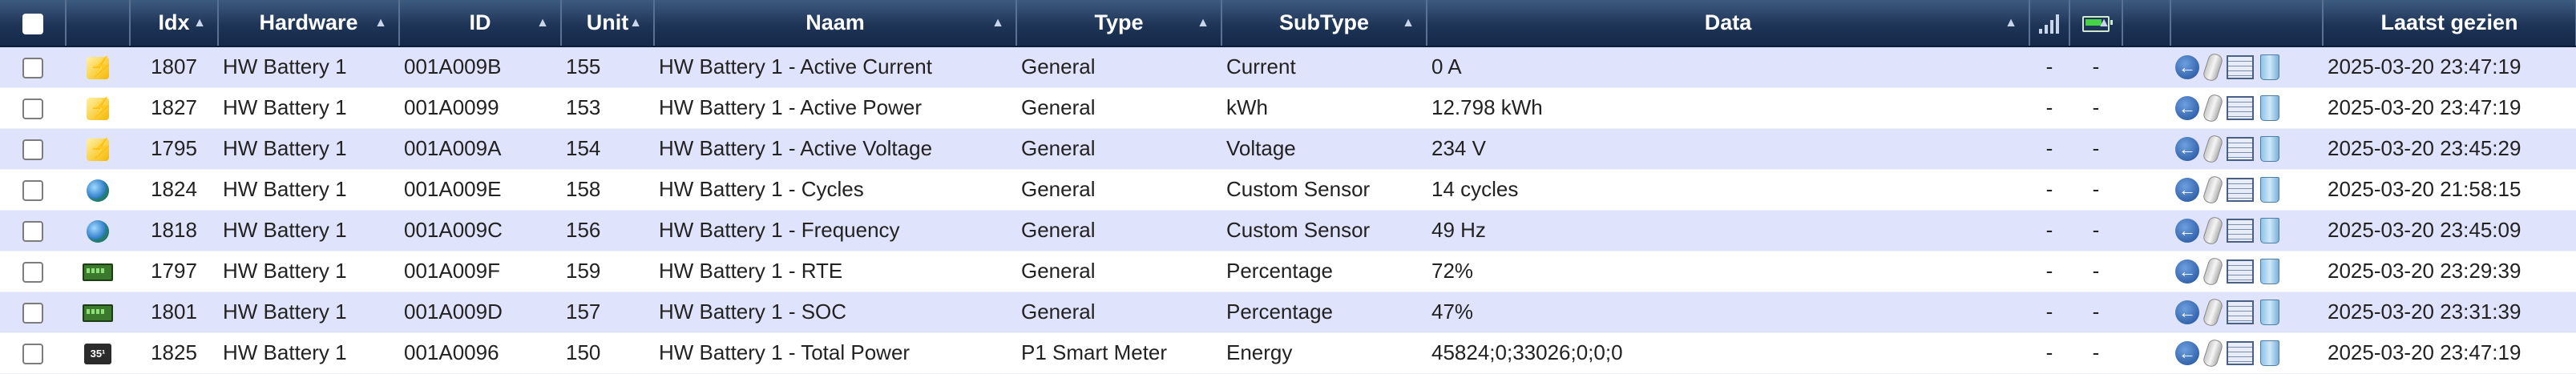 The image size is (2576, 374). What do you see at coordinates (174, 108) in the screenshot?
I see `idx-cell: 1827` at bounding box center [174, 108].